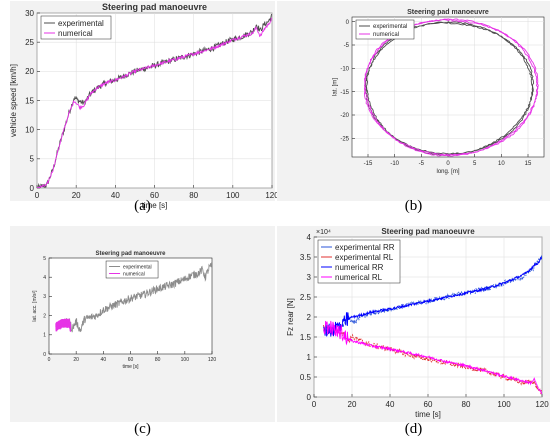  Describe the element at coordinates (29, 13) in the screenshot. I see `y-tick-label: 30` at that location.